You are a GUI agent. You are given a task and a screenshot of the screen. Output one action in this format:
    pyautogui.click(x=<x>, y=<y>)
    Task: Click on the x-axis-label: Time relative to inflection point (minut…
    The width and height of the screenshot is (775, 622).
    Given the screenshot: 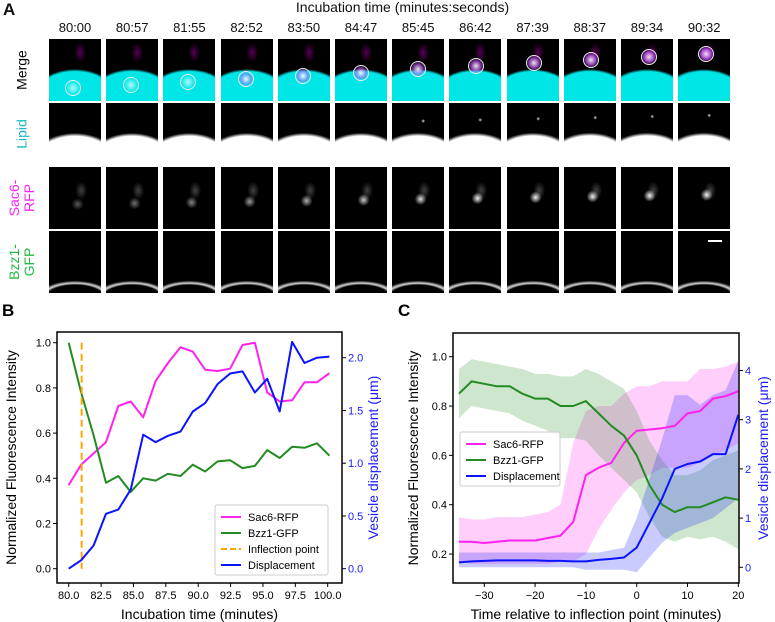 What is the action you would take?
    pyautogui.click(x=596, y=614)
    